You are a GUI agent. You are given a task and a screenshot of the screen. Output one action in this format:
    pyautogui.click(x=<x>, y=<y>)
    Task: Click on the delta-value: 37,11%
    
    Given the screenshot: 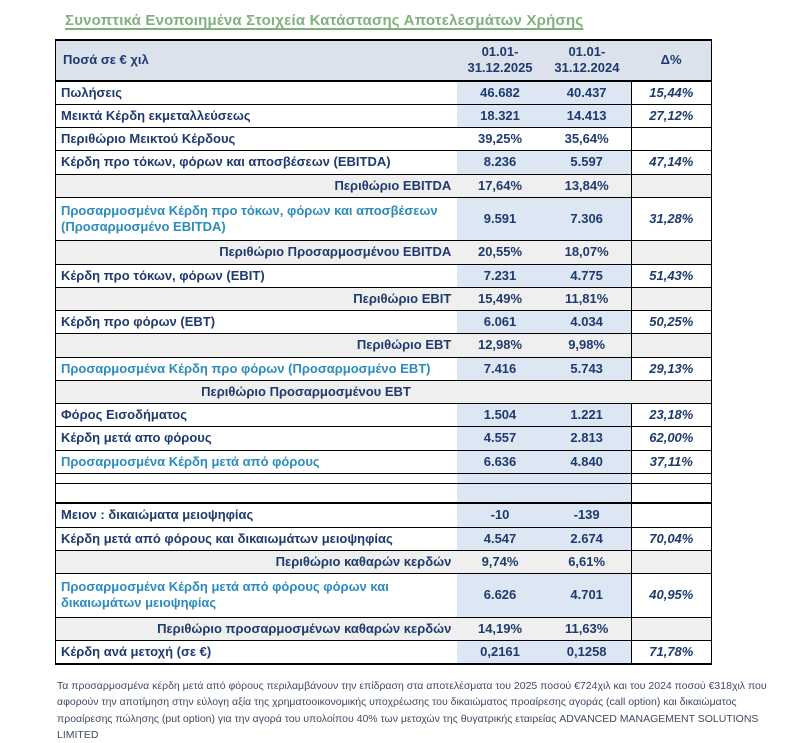 What is the action you would take?
    pyautogui.click(x=671, y=462)
    